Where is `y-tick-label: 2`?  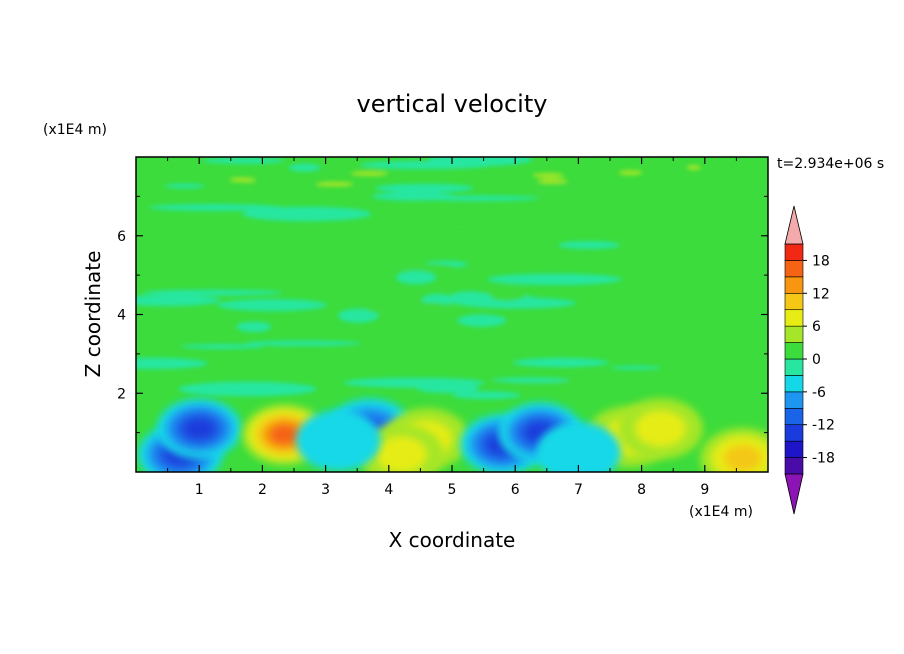 y-tick-label: 2 is located at coordinates (121, 394).